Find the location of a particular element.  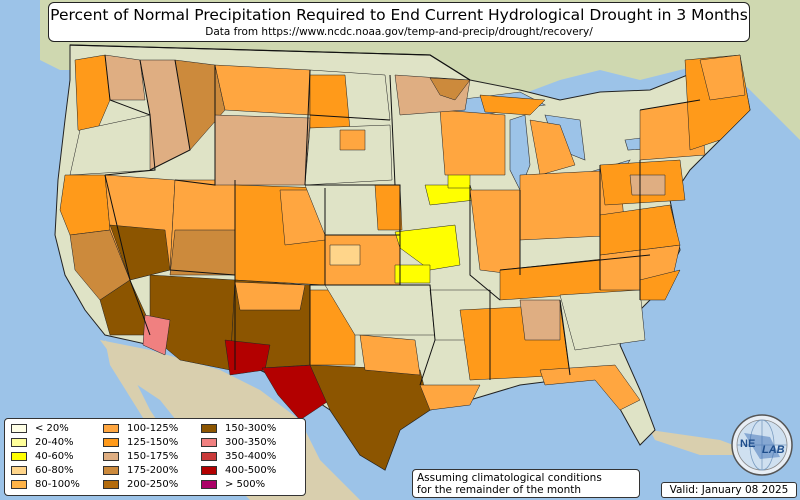

legend-item: 150-175% is located at coordinates (140, 457).